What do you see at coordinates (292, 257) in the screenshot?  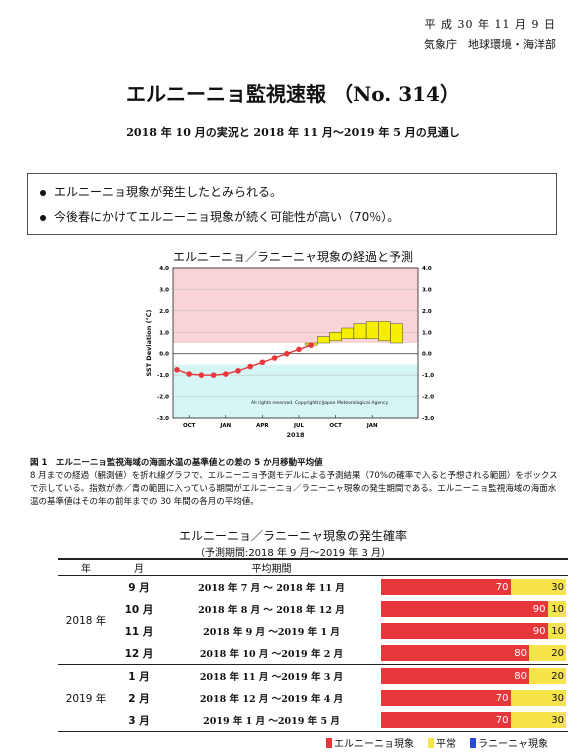 I see `chart-title: エルニーニョ／ラニーニャ現象の経過と予測` at bounding box center [292, 257].